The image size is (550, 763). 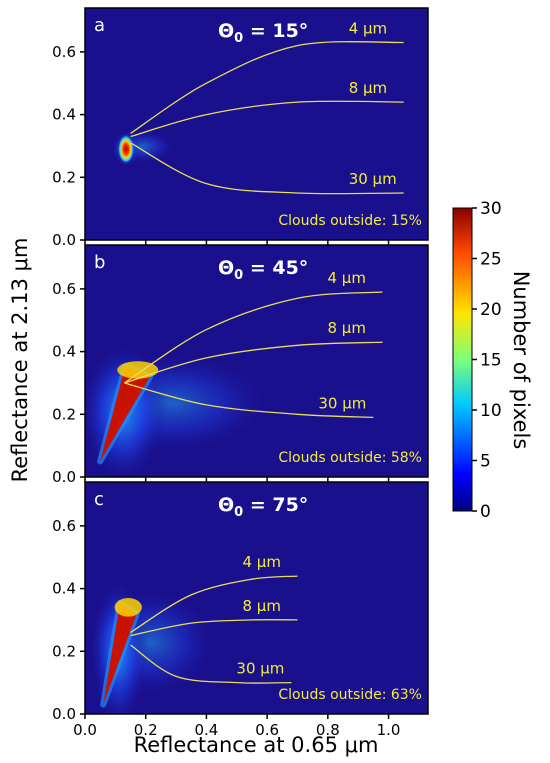 What do you see at coordinates (206, 730) in the screenshot?
I see `x-tick-label: 0.4` at bounding box center [206, 730].